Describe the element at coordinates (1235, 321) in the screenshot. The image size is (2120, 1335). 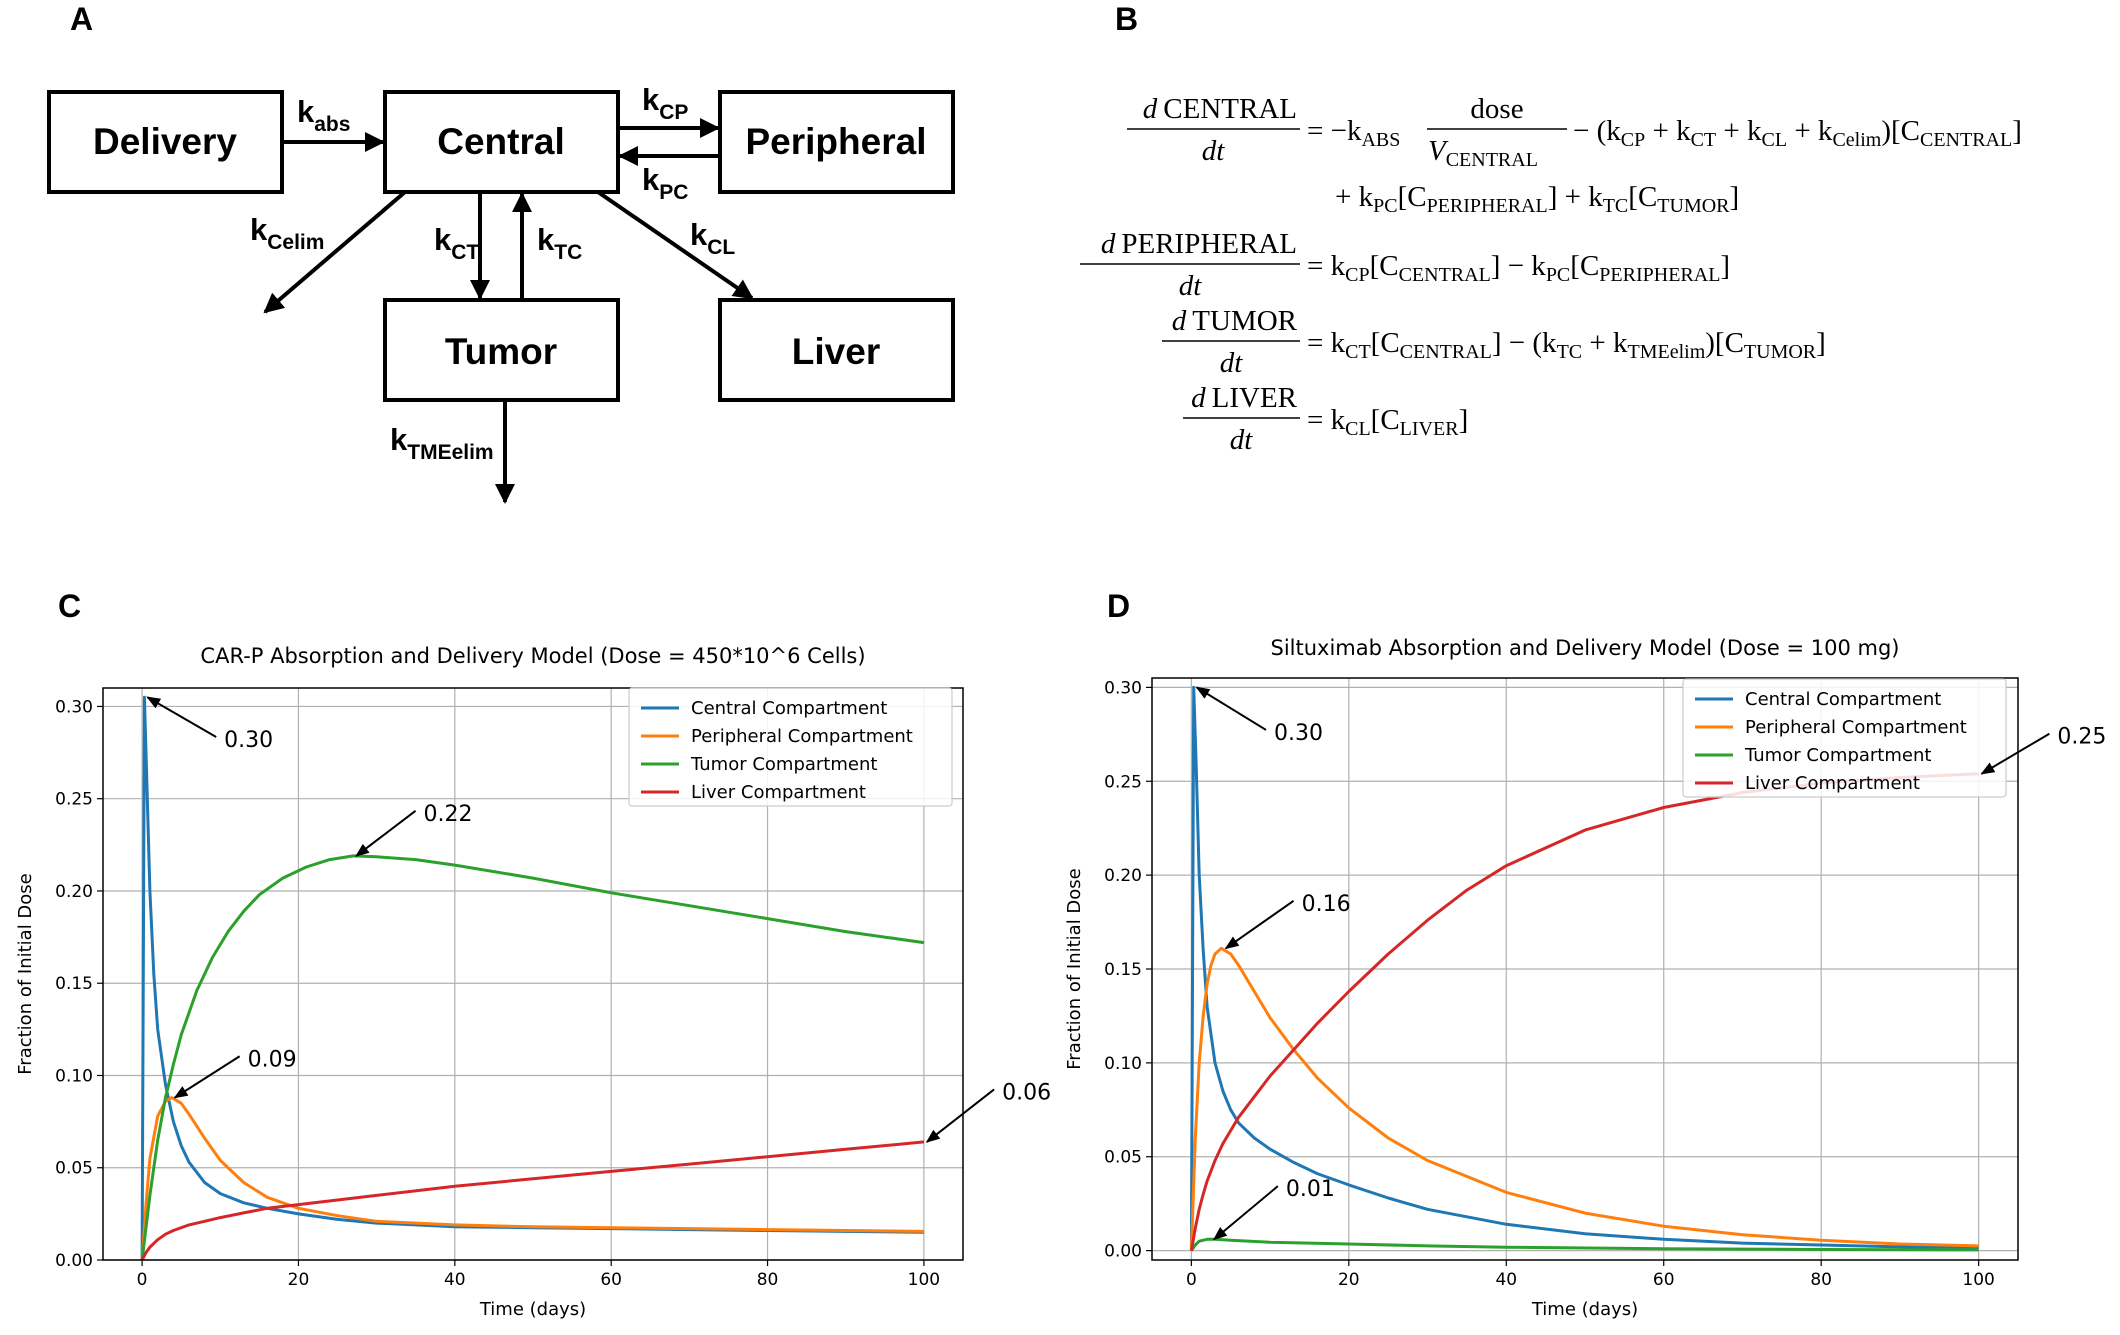
I see `eq3-numerator: d TUMOR` at that location.